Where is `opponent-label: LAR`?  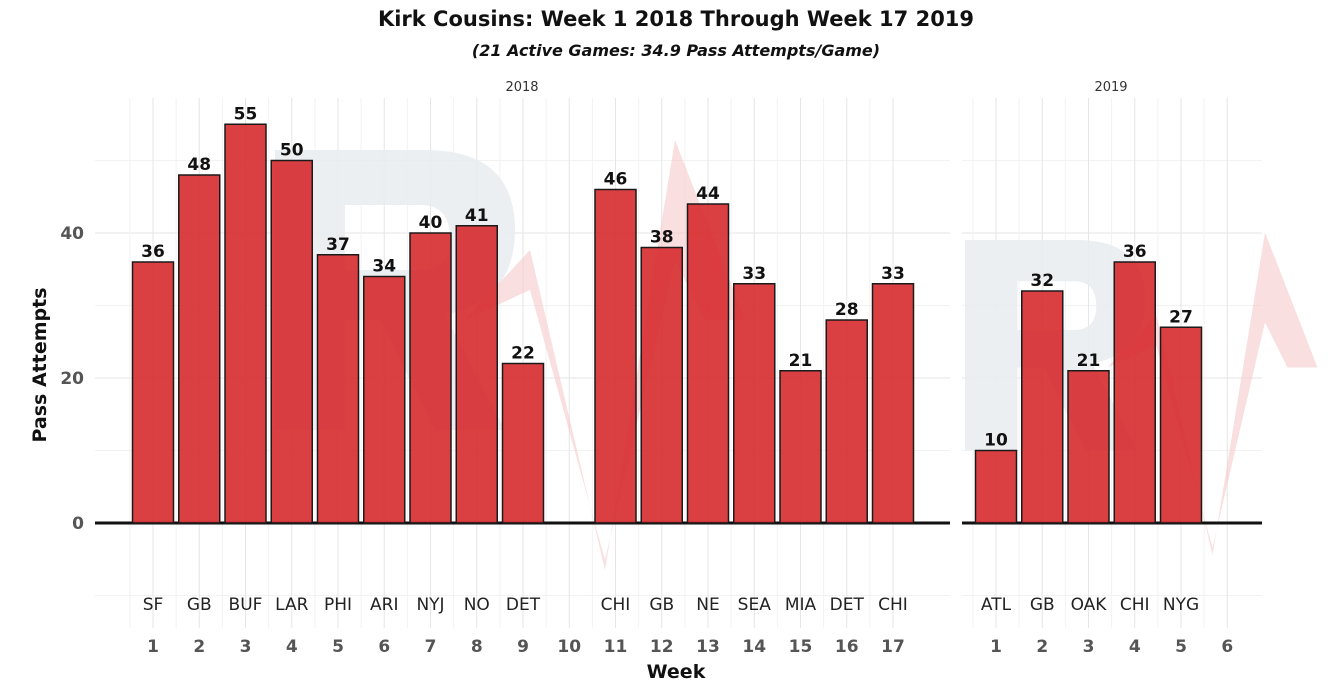 opponent-label: LAR is located at coordinates (291, 605).